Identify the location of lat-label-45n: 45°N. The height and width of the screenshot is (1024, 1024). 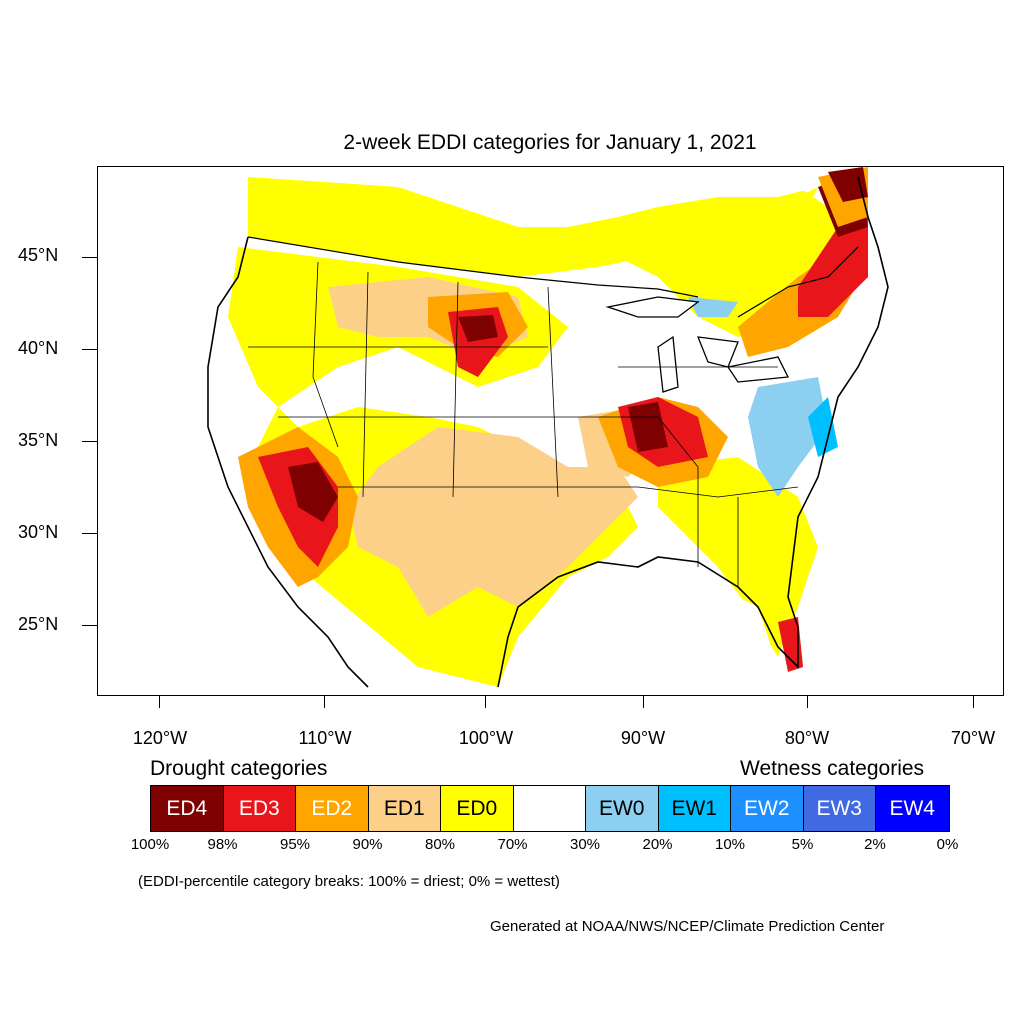
(38, 255).